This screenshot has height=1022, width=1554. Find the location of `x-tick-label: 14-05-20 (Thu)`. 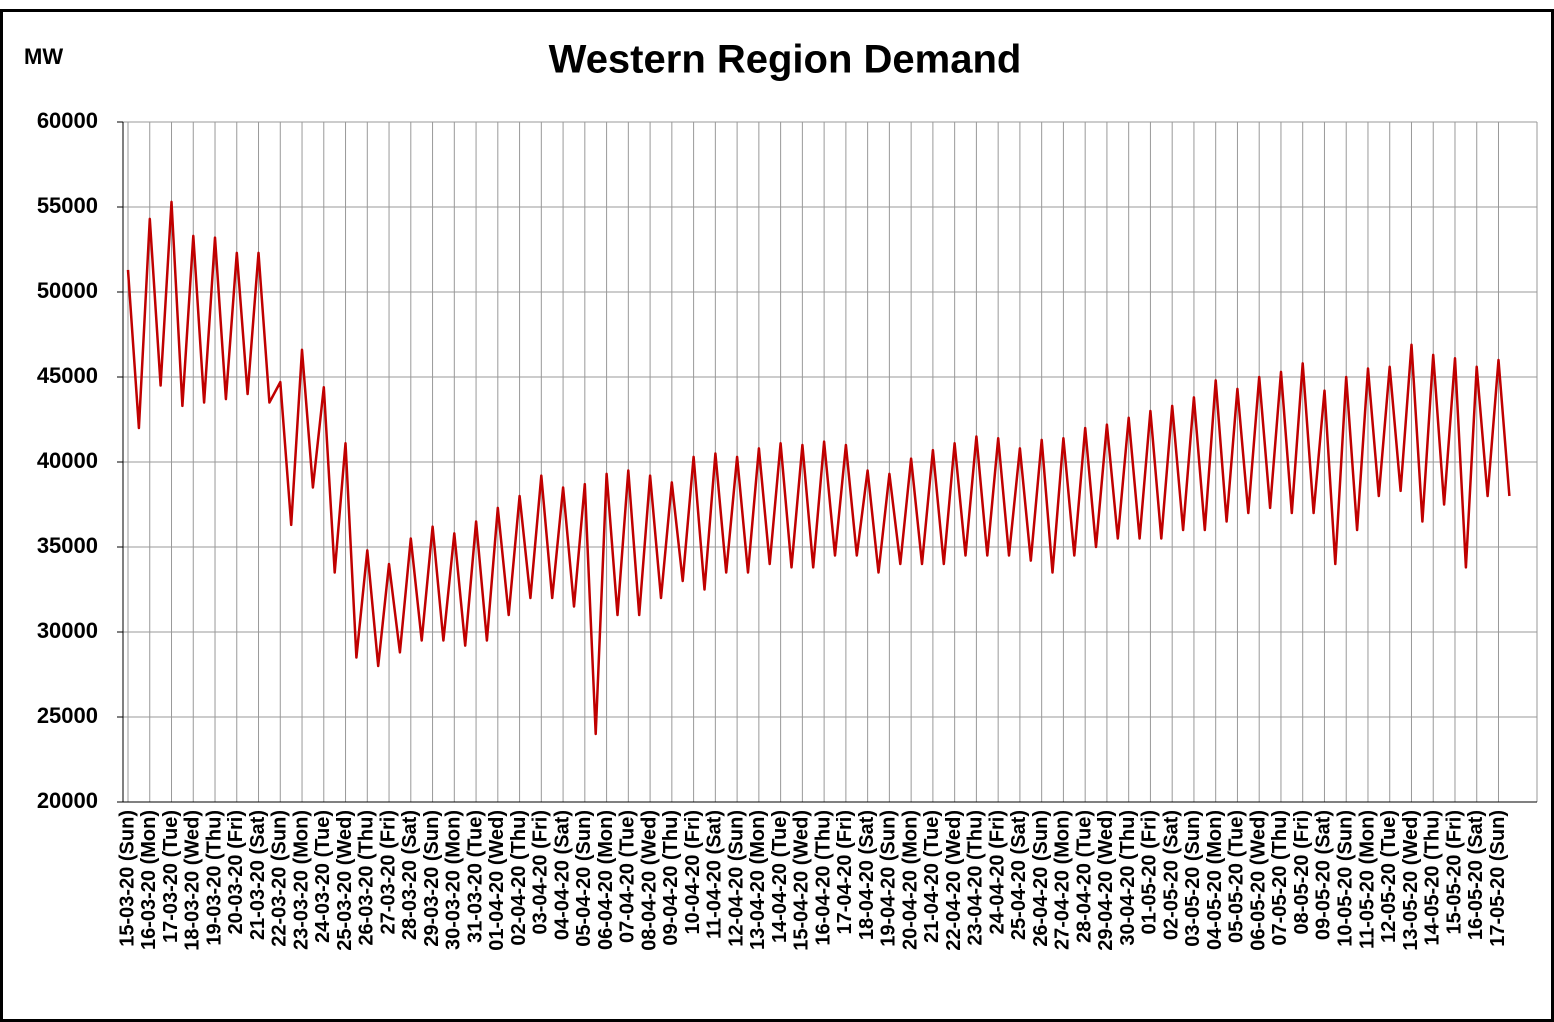

x-tick-label: 14-05-20 (Thu) is located at coordinates (1433, 878).